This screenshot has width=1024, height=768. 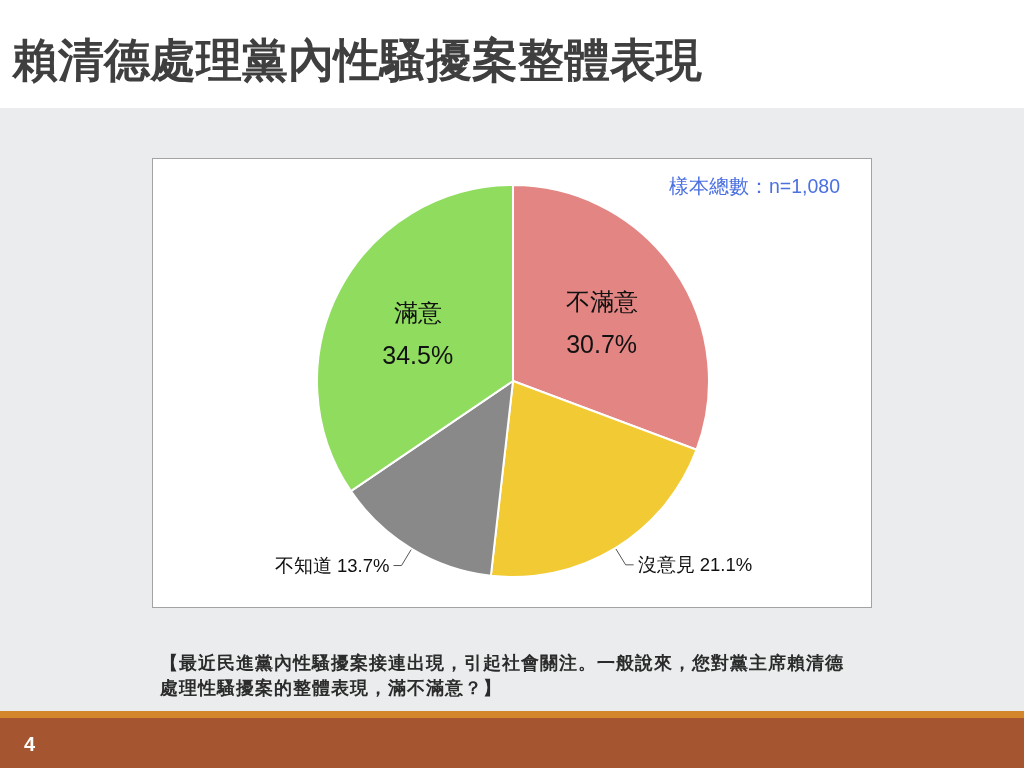 I want to click on text: 樣本總數：n=1,080, so click(x=754, y=186).